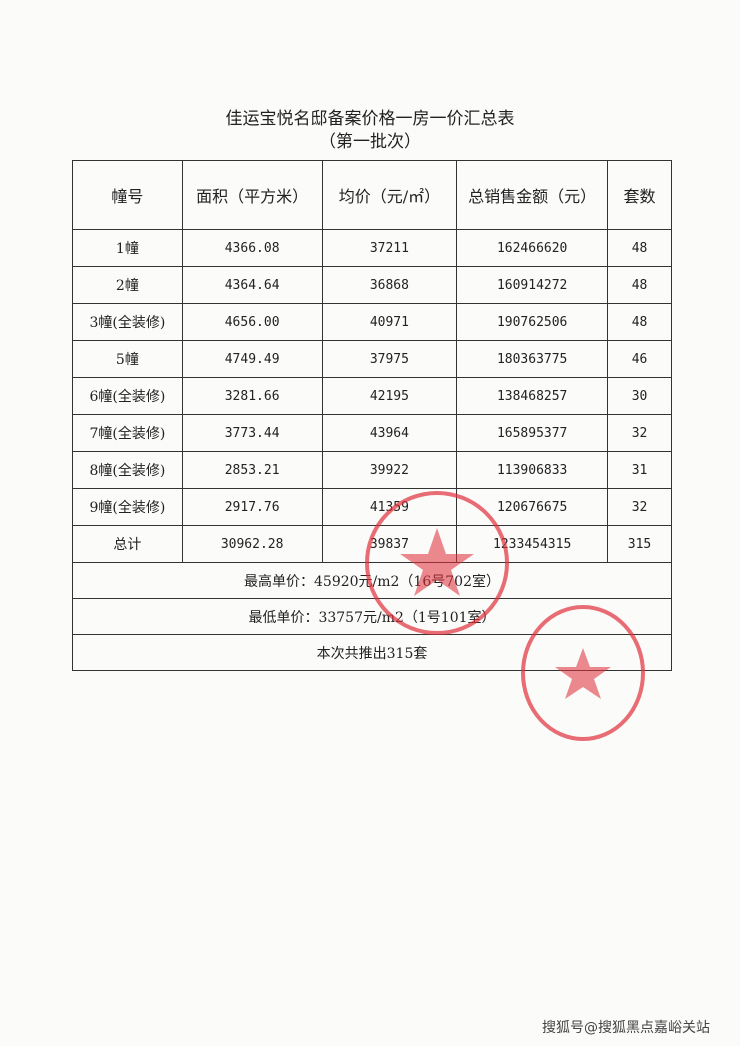  Describe the element at coordinates (389, 248) in the screenshot. I see `cell-avg-price: 37211` at that location.